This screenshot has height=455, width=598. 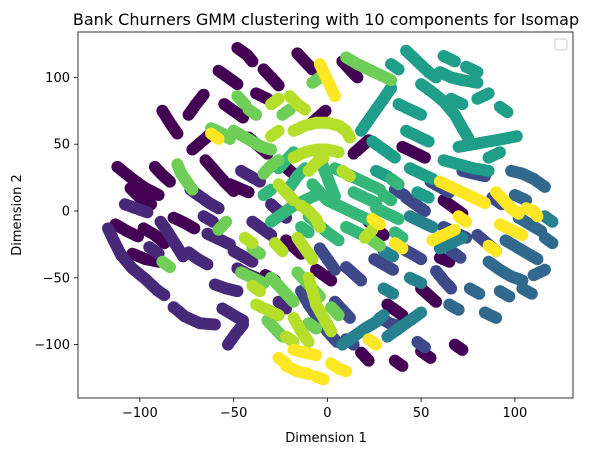 I want to click on x-tick-label: 100, so click(x=514, y=413).